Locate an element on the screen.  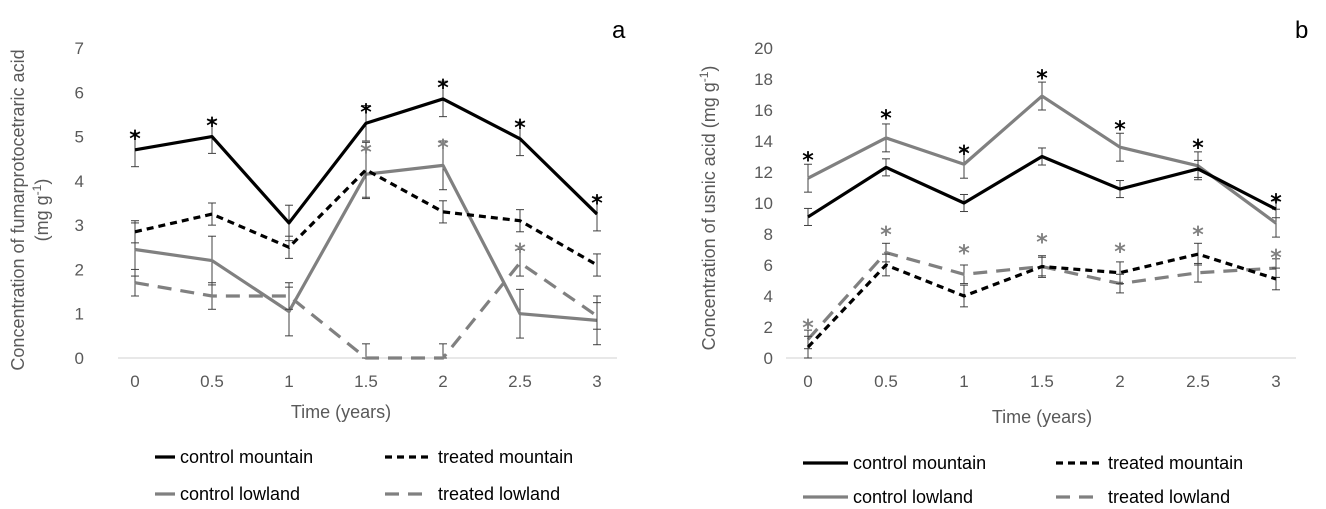
panel-a-legend-label: control mountain is located at coordinates (246, 457).